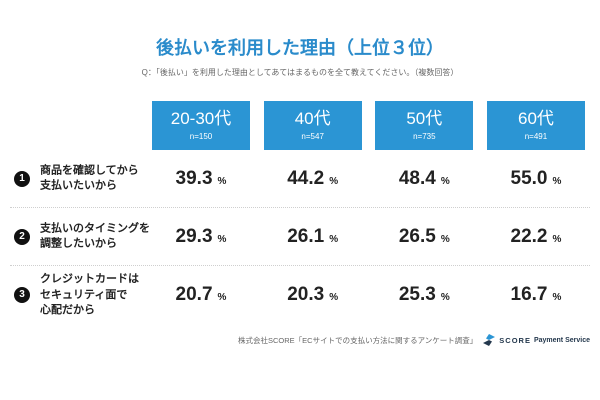  What do you see at coordinates (89, 178) in the screenshot?
I see `reason-label: 商品を確認してから 支払いたいから` at bounding box center [89, 178].